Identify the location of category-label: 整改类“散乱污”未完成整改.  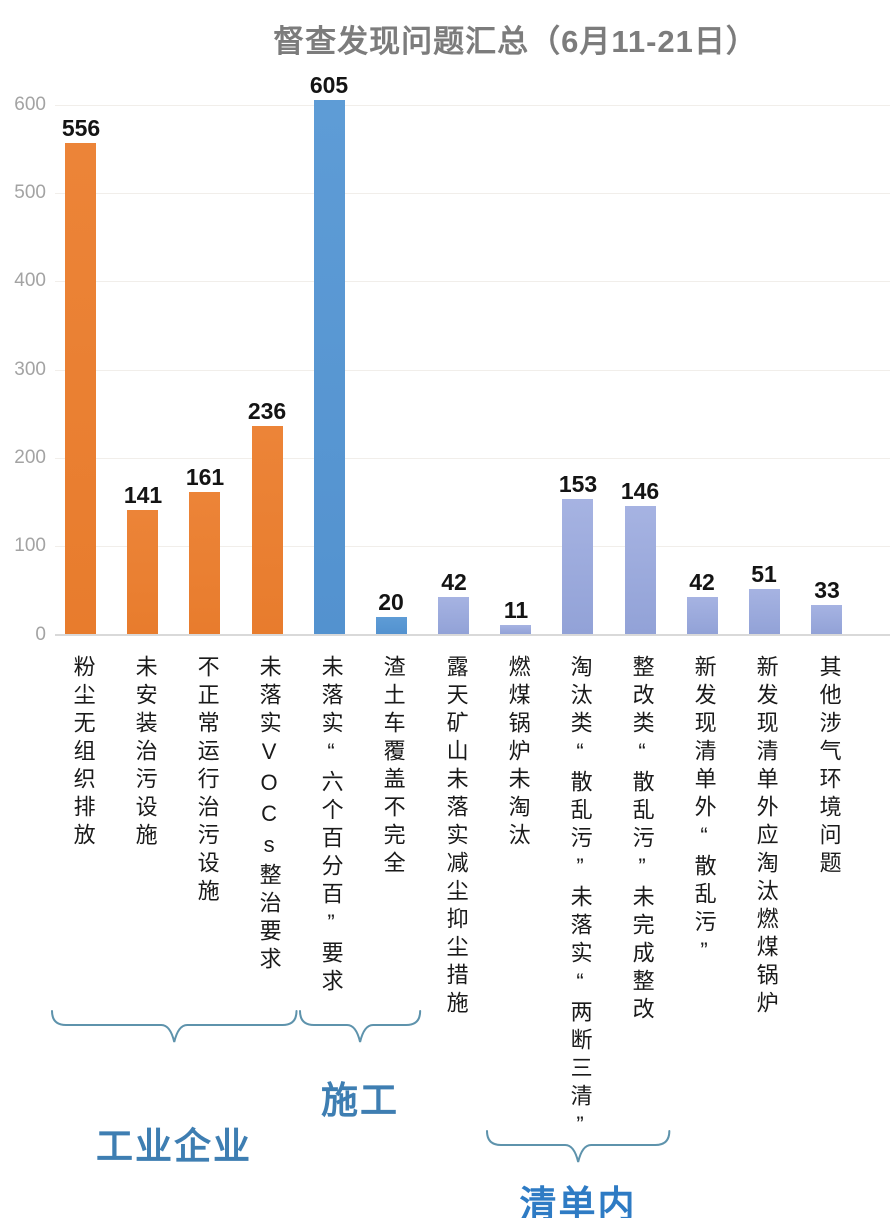
(642, 840).